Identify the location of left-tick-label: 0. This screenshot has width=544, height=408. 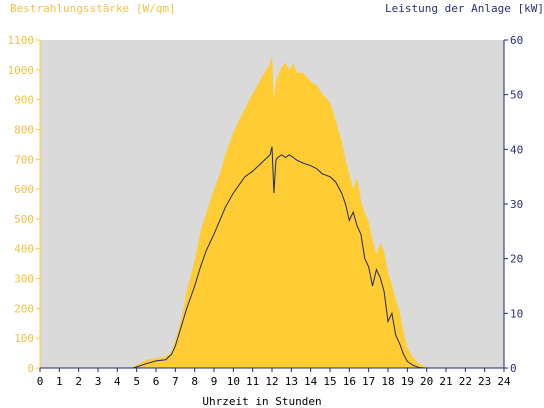
(30, 368).